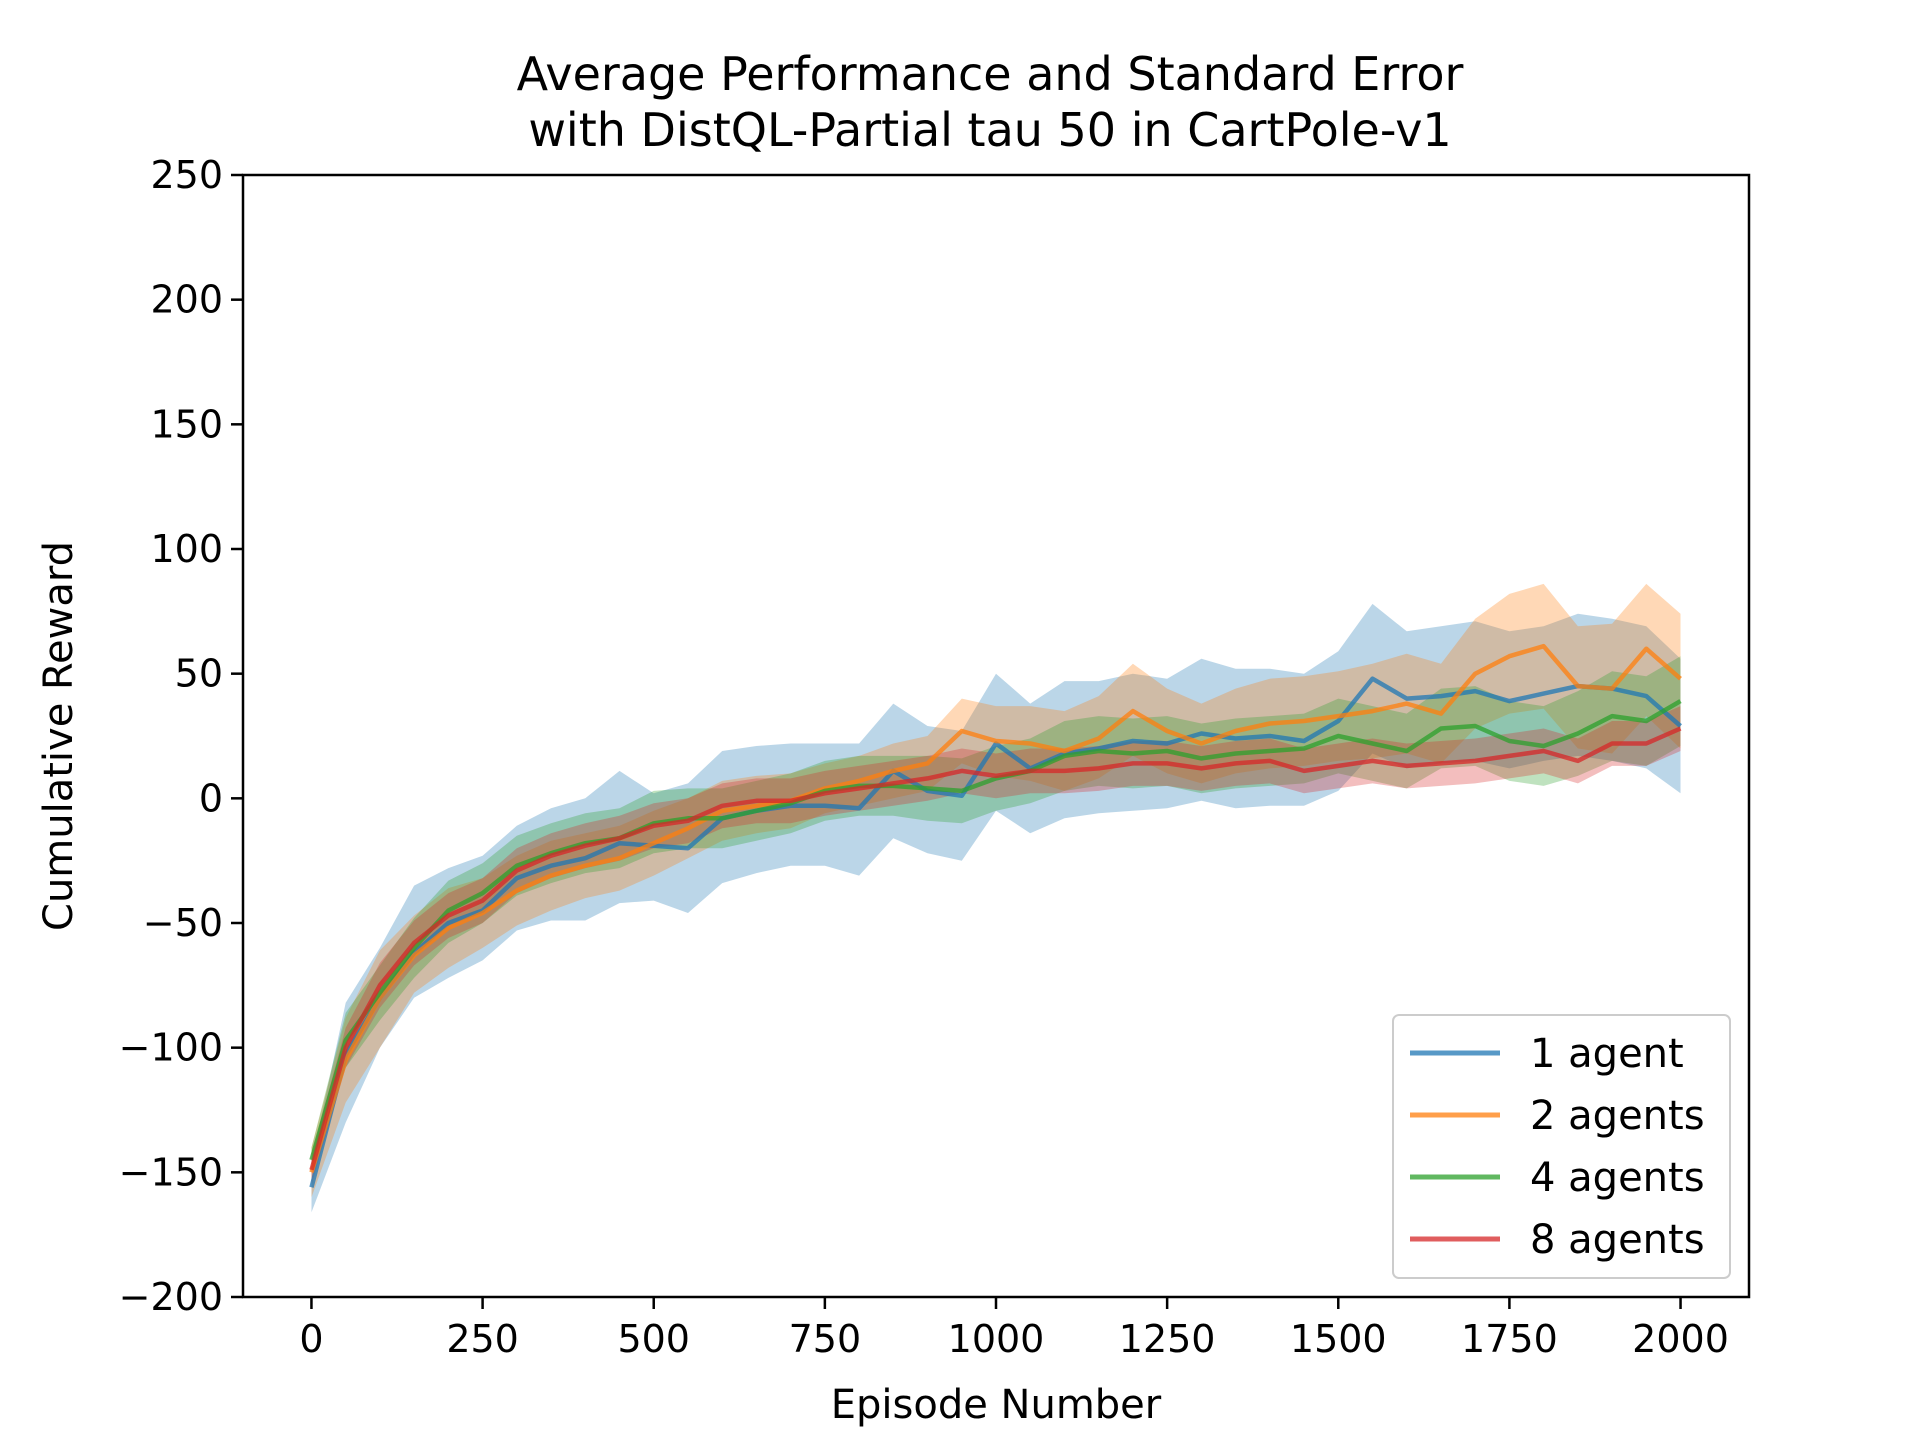 This screenshot has height=1440, width=1920. Describe the element at coordinates (996, 1405) in the screenshot. I see `x-axis-label: Episode Number` at that location.